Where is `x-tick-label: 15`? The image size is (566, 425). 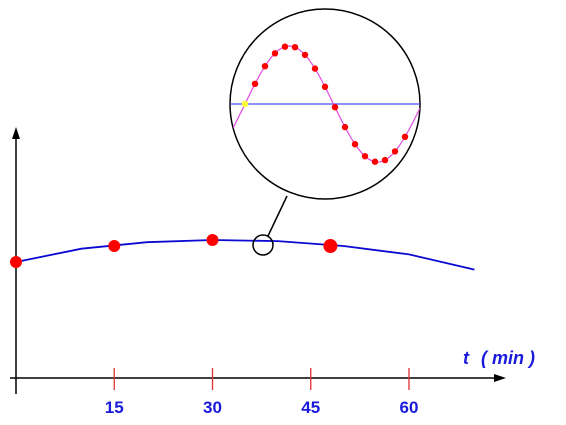
x-tick-label: 15 is located at coordinates (114, 407).